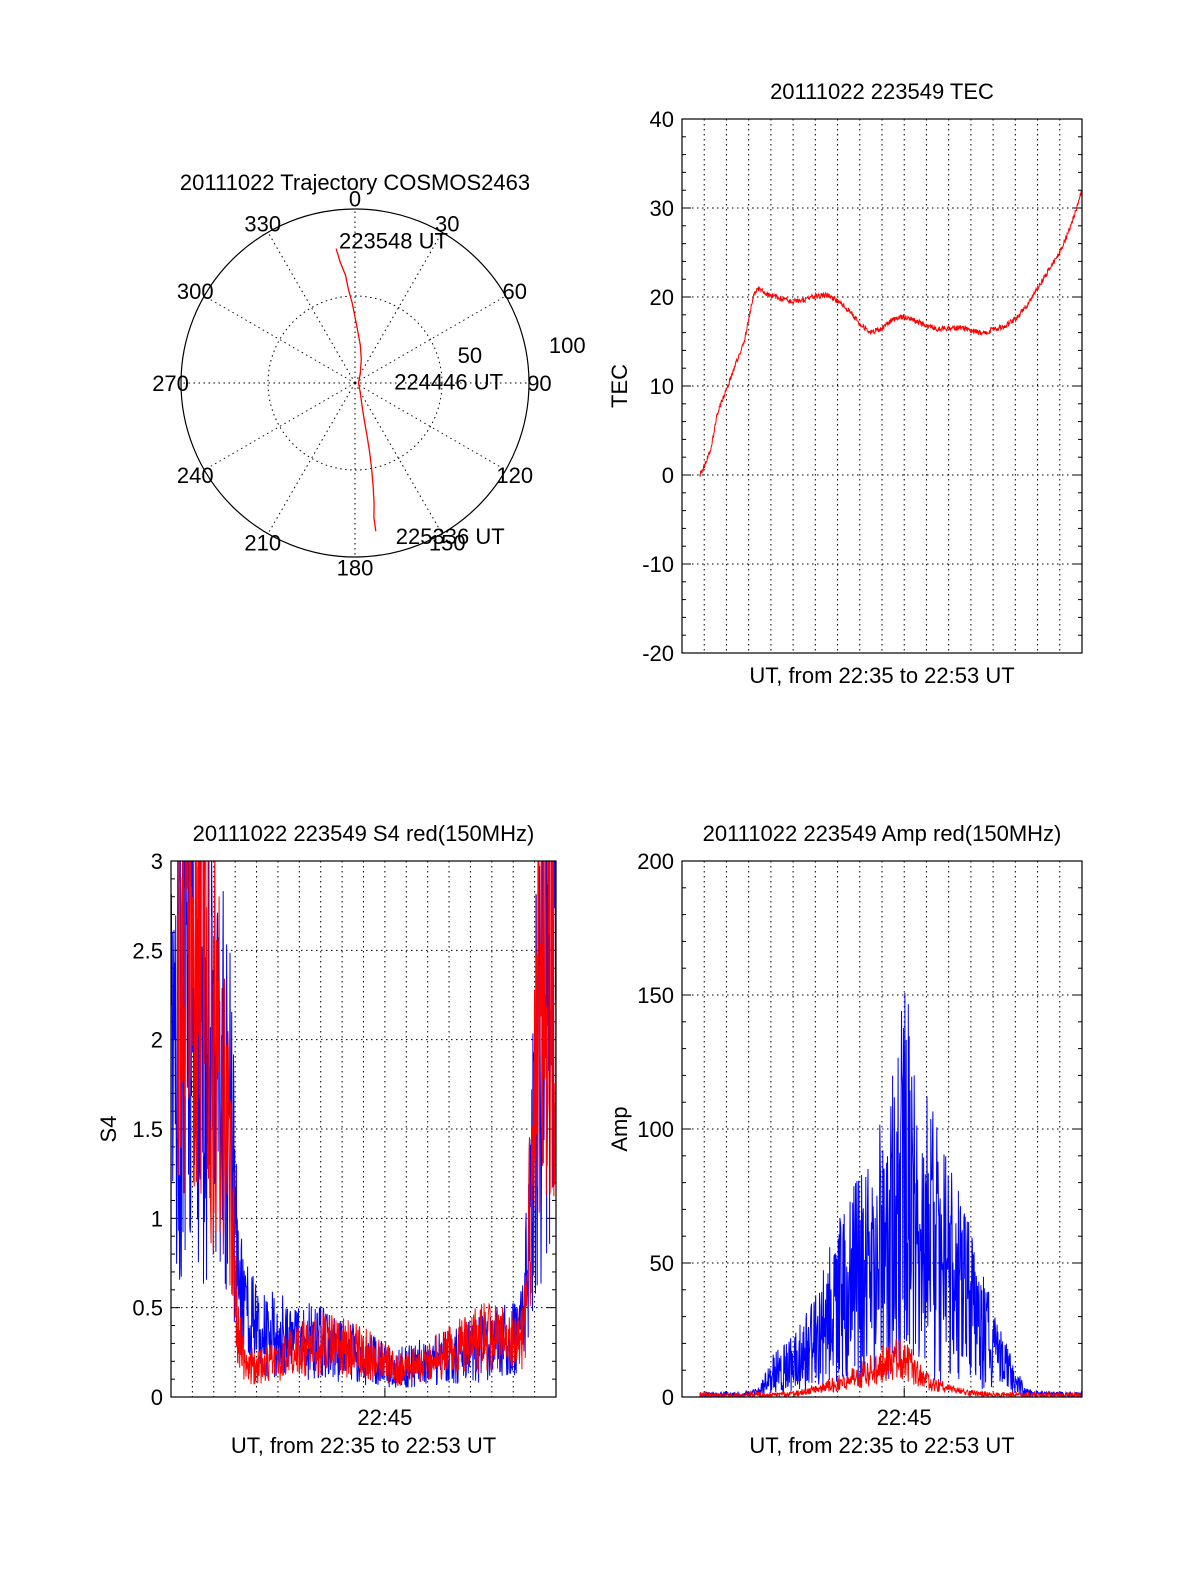 This screenshot has width=1200, height=1575. What do you see at coordinates (355, 199) in the screenshot?
I see `polar-angle-label: 0` at bounding box center [355, 199].